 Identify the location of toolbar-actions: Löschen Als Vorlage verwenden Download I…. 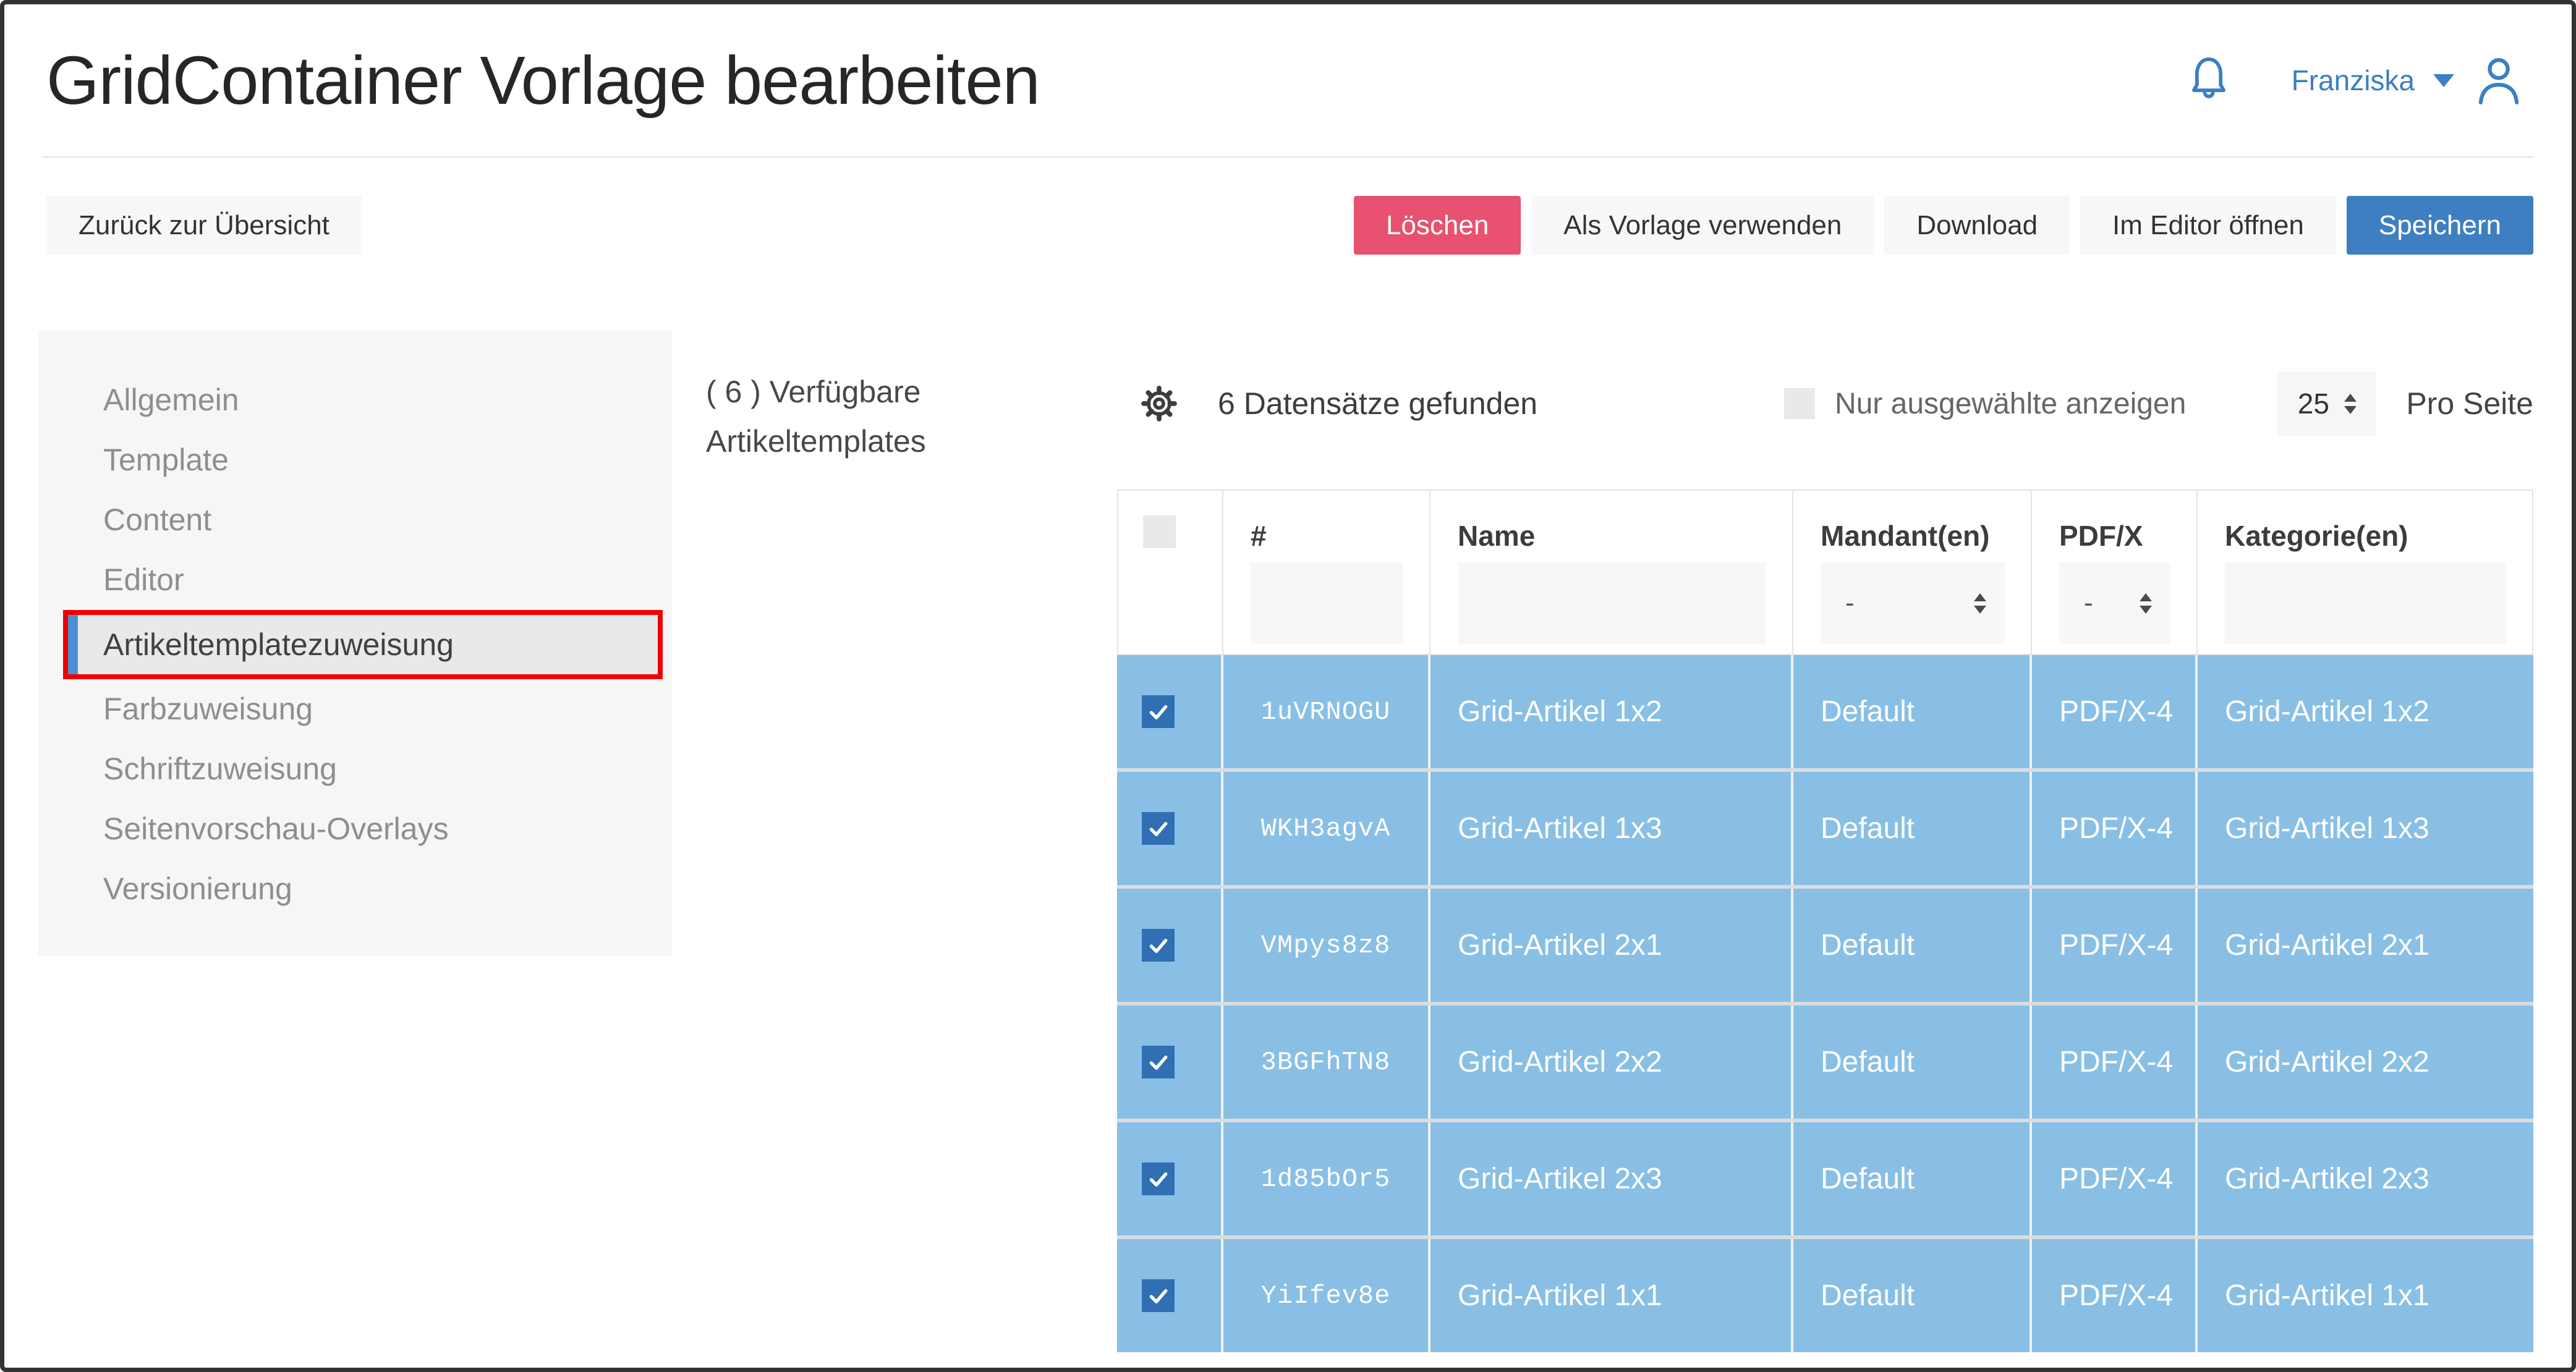
(1943, 225).